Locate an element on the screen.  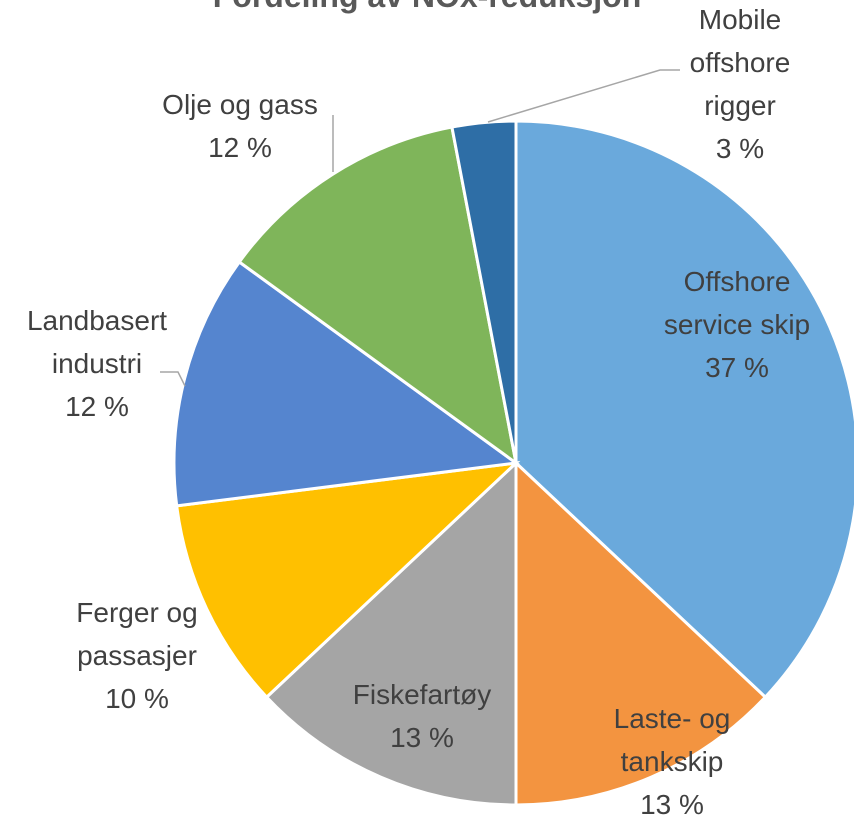
chart-title: Fordeling av NOx-reduksjon is located at coordinates (427, 7).